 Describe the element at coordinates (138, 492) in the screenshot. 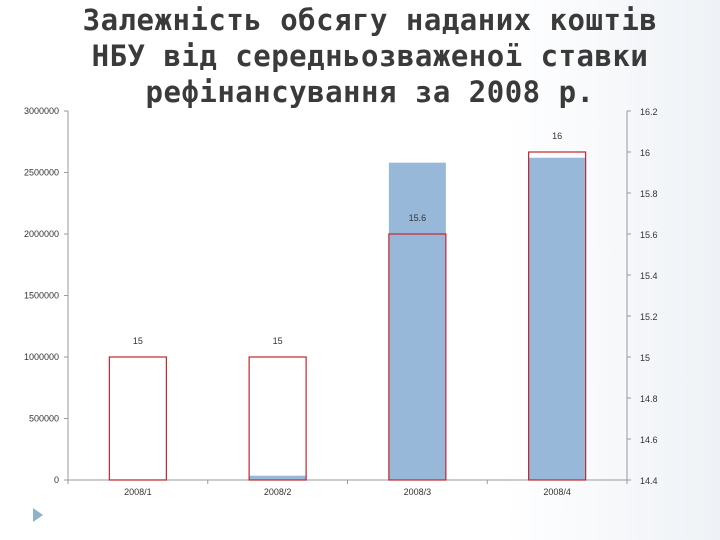

I see `x-tick-label: 2008/1` at that location.